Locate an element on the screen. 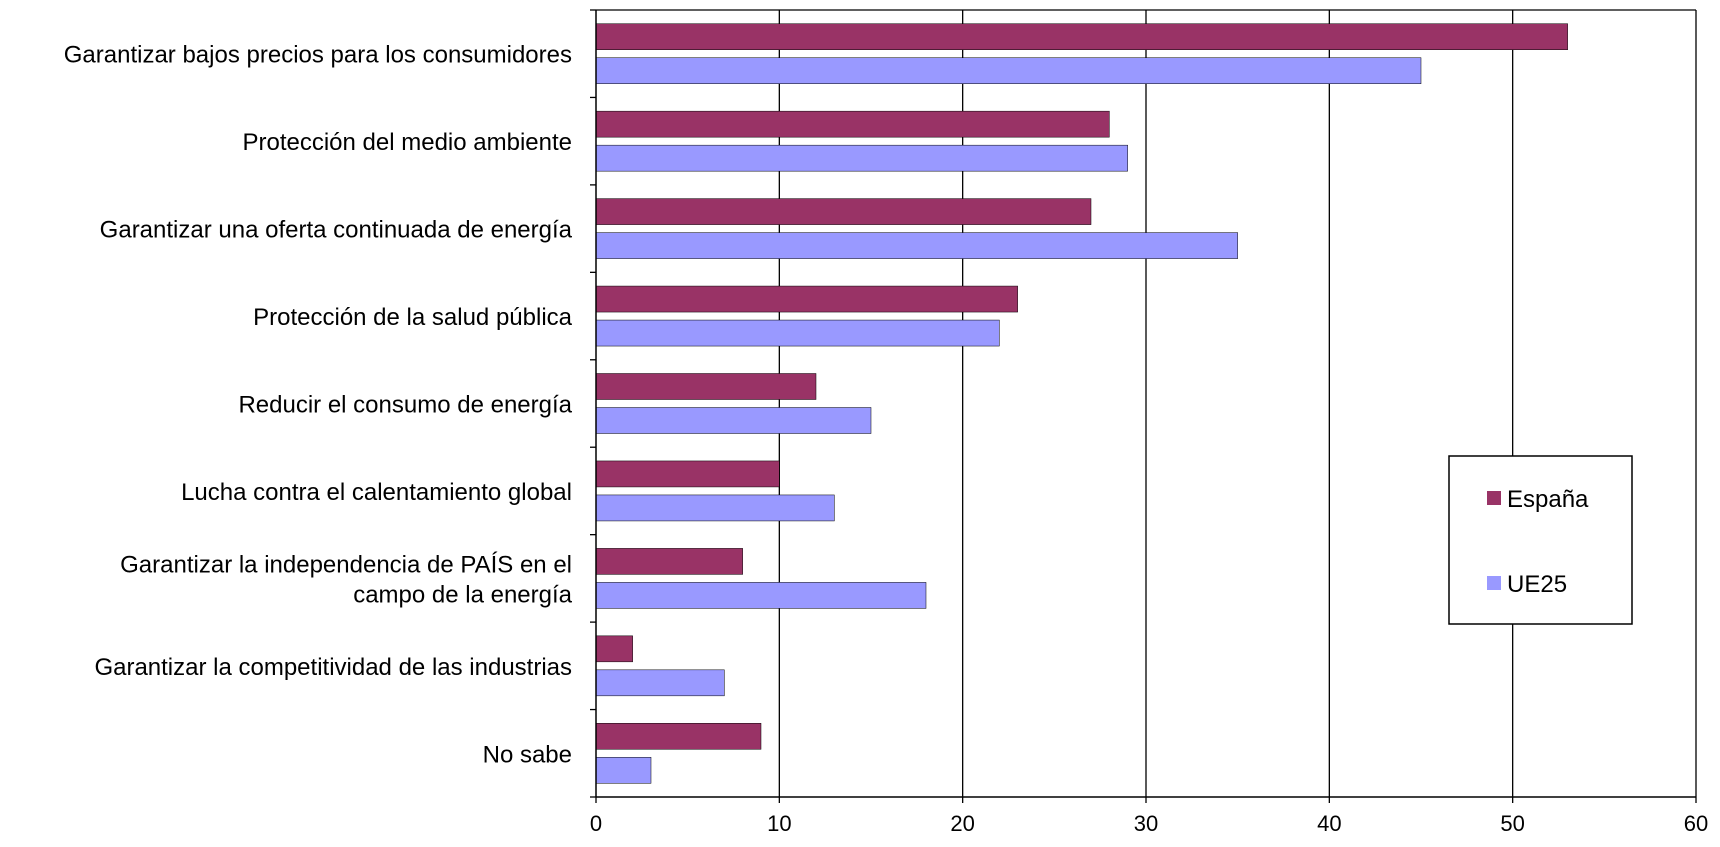 This screenshot has height=847, width=1720. legend-swatch-ue25 is located at coordinates (1494, 583).